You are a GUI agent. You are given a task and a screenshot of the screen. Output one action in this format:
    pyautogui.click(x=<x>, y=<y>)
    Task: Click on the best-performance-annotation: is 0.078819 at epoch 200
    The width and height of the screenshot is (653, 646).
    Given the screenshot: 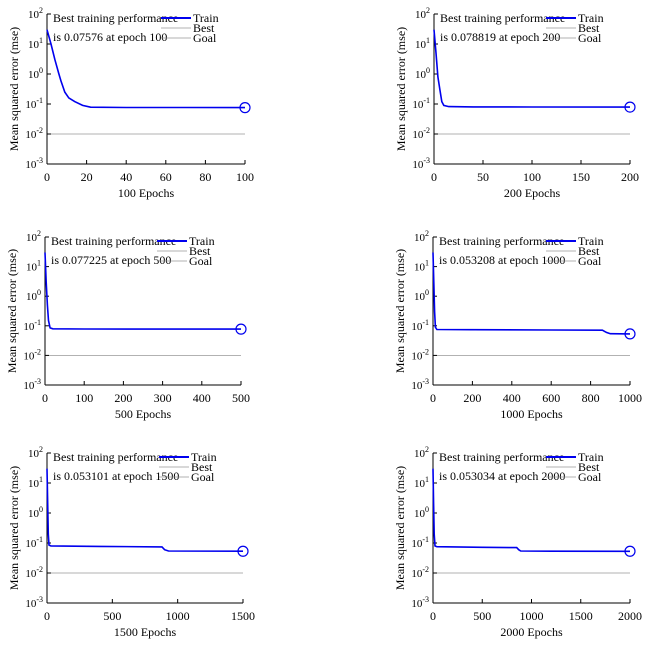 What is the action you would take?
    pyautogui.click(x=500, y=37)
    